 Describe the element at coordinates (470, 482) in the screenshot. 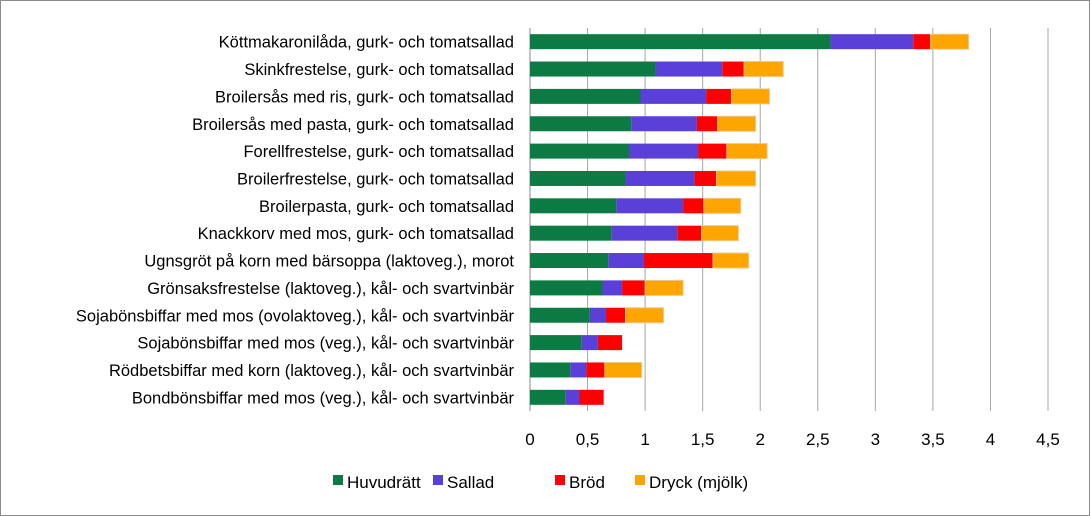

I see `legend-label: Sallad` at that location.